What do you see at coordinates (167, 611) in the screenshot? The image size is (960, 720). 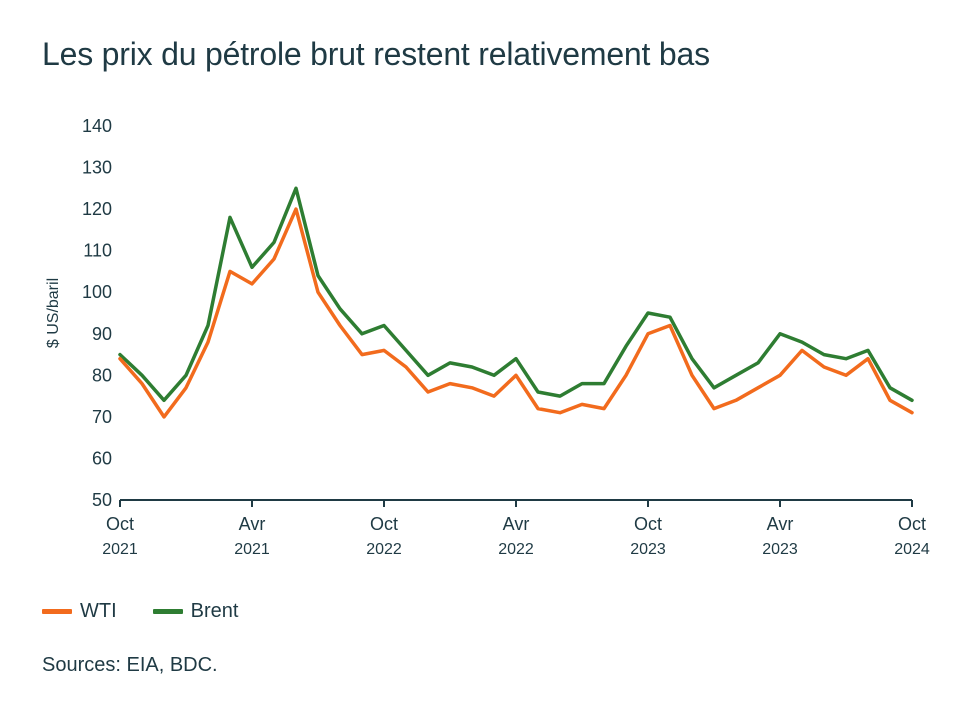 I see `brent-swatch` at bounding box center [167, 611].